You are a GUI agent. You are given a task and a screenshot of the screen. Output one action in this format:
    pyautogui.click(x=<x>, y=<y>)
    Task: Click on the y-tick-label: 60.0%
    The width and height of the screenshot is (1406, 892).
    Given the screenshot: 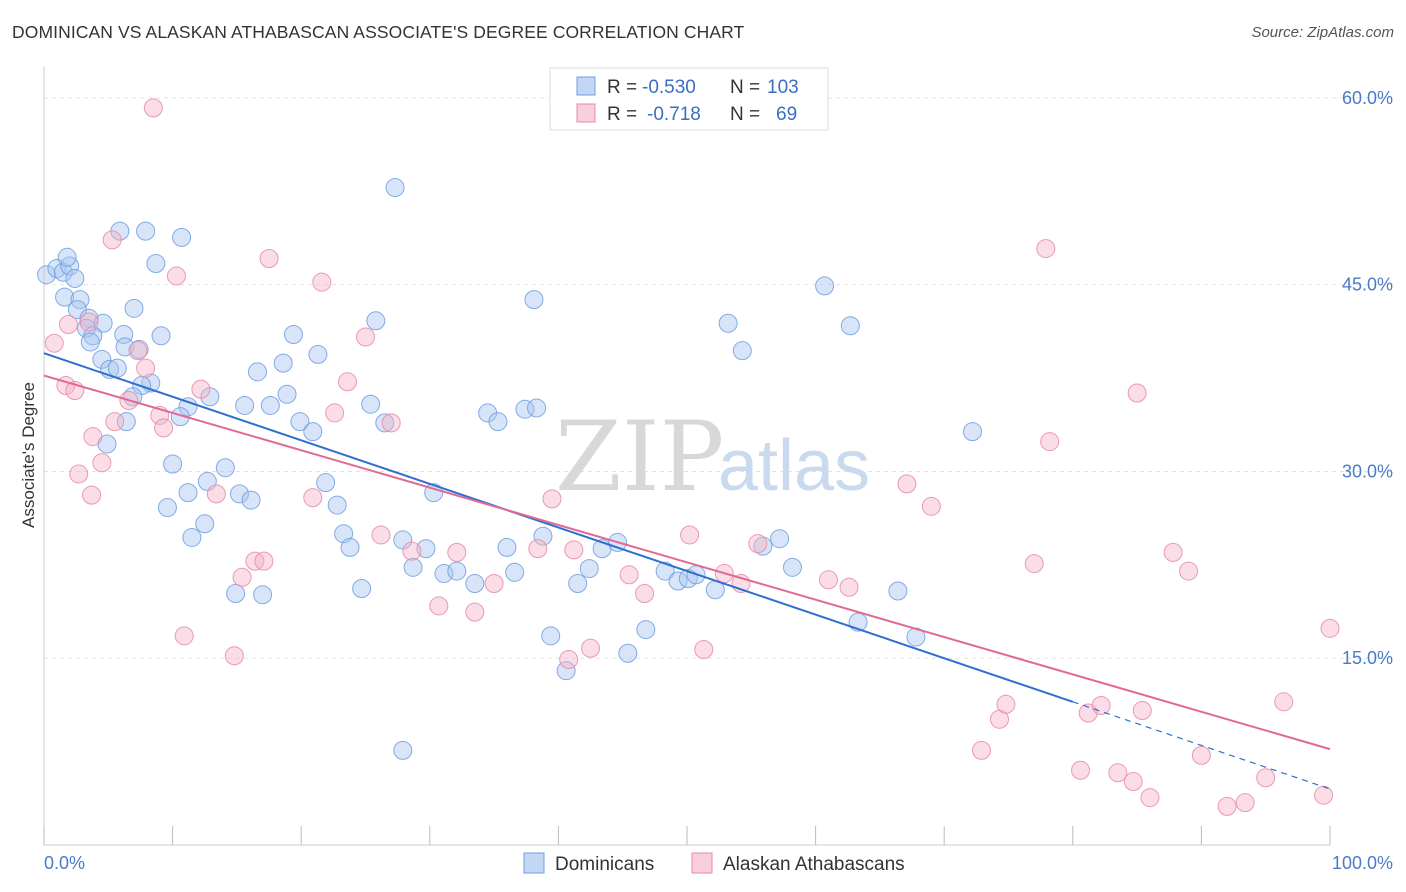 What is the action you would take?
    pyautogui.click(x=1367, y=98)
    